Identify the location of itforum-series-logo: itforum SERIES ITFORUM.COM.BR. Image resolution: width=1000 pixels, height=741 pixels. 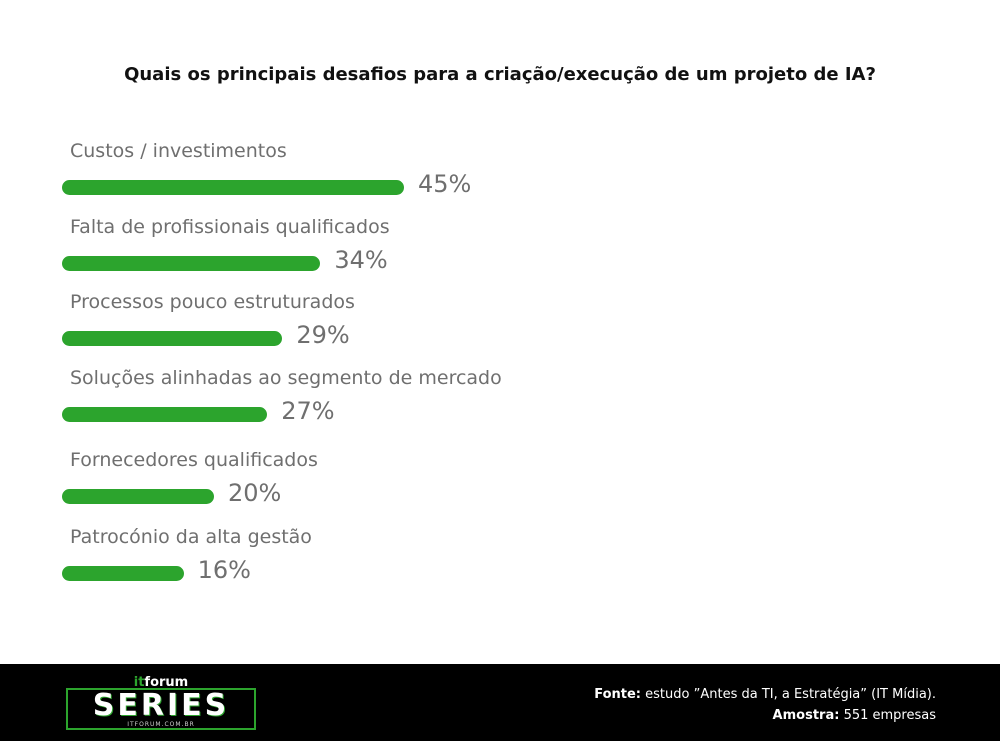
(161, 704).